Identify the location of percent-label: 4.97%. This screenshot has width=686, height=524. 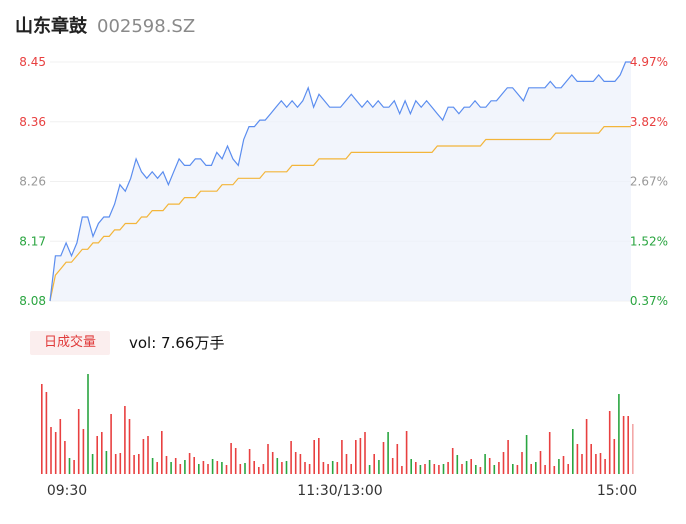
(649, 62).